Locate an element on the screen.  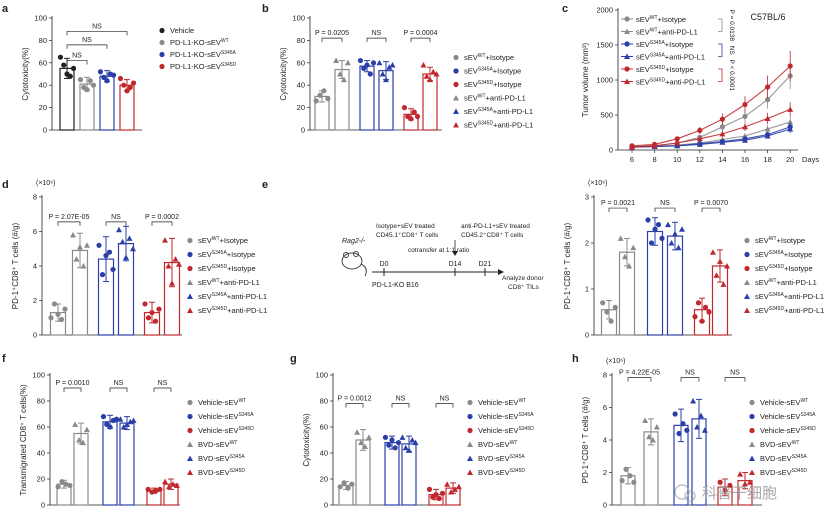
legend-text: Vehicle-sEV is located at coordinates (780, 430).